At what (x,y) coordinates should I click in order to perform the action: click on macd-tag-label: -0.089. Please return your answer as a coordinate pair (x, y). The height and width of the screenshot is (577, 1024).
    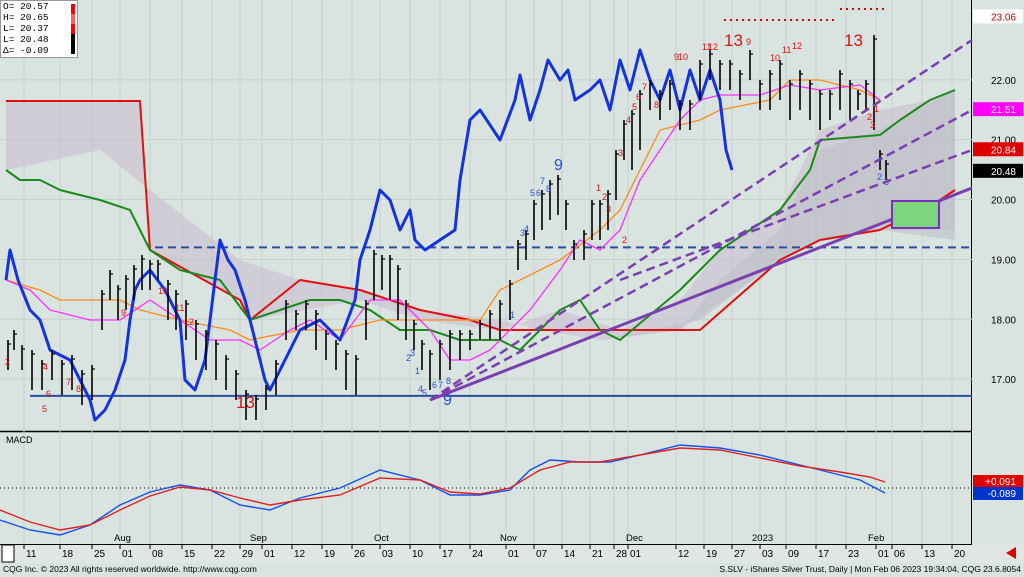
    Looking at the image, I should click on (1002, 494).